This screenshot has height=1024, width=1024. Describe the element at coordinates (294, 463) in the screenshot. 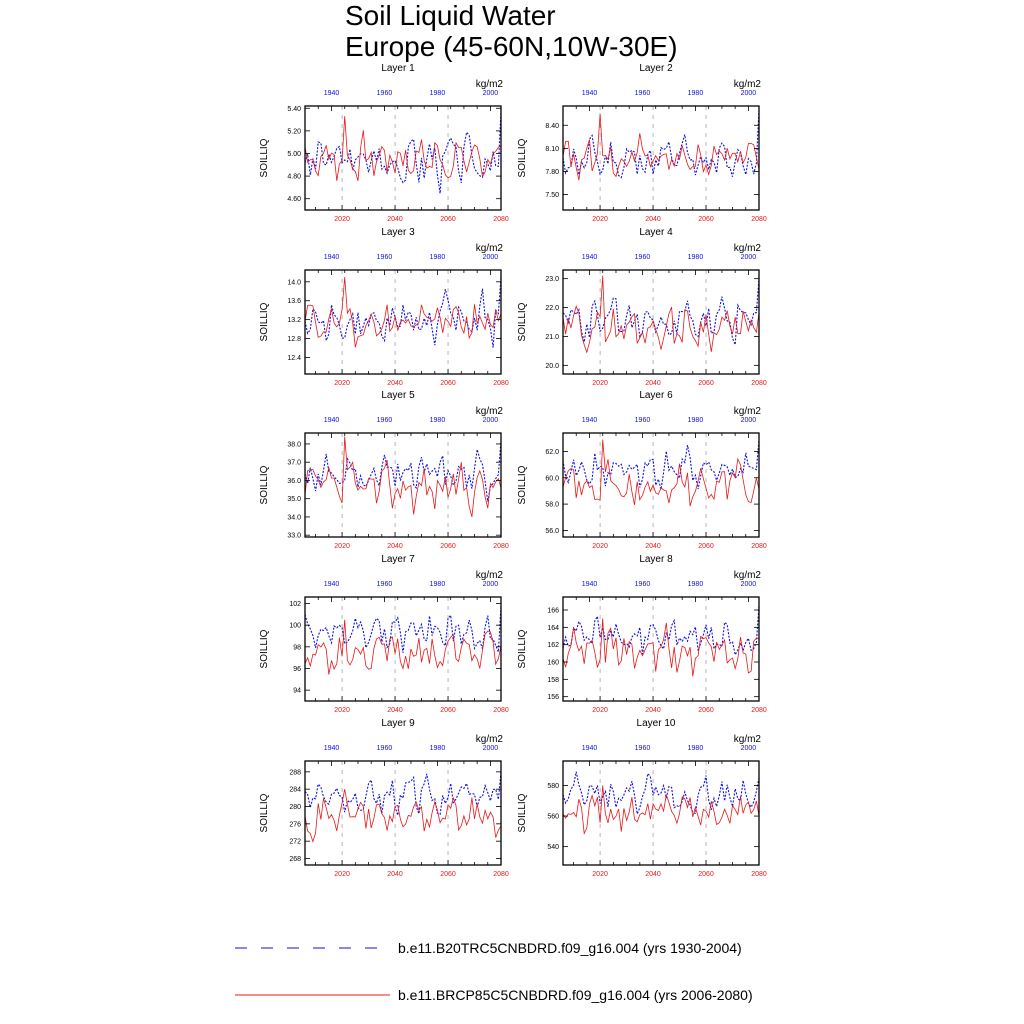

I see `y-tick-label: 37.0` at that location.